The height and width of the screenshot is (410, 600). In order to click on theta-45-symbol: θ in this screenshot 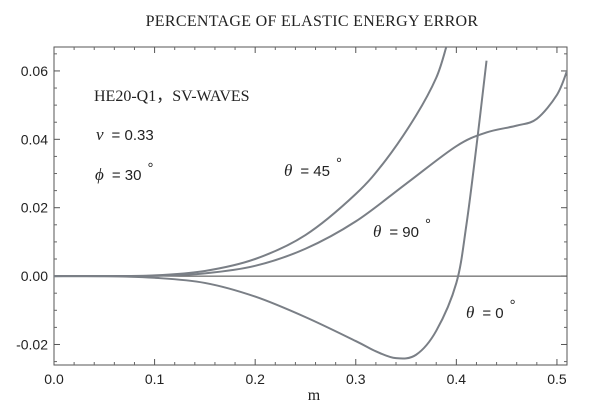, I will do `click(288, 170)`.